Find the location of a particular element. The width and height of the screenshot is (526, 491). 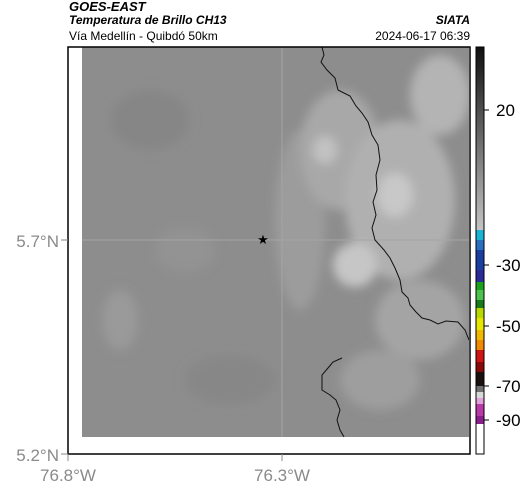

timestamp-label: 2024-06-17 06:39 is located at coordinates (422, 36).